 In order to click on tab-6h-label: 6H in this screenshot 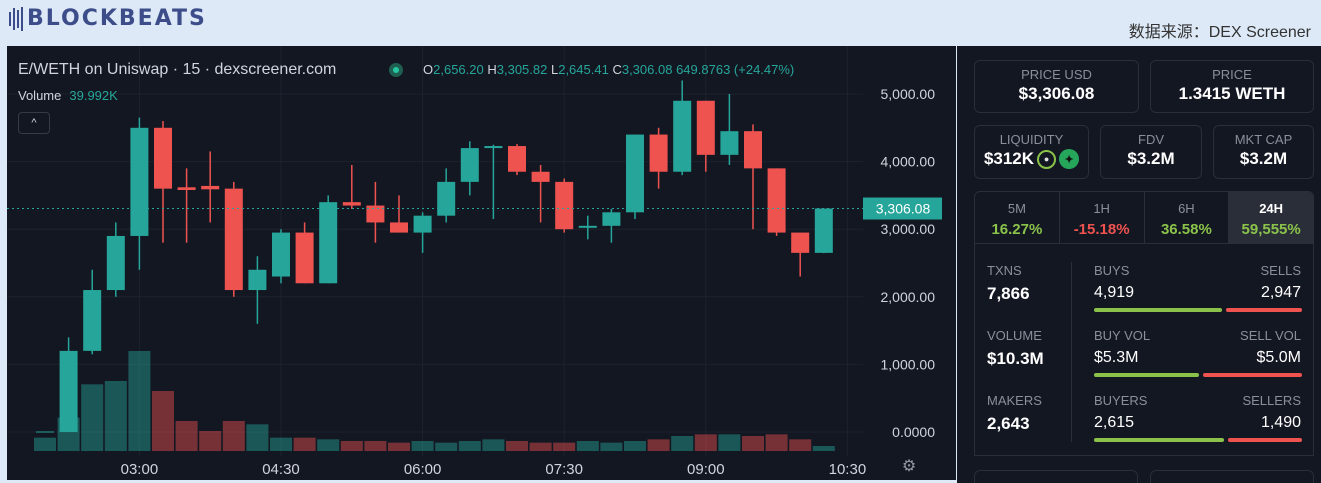, I will do `click(1186, 208)`.